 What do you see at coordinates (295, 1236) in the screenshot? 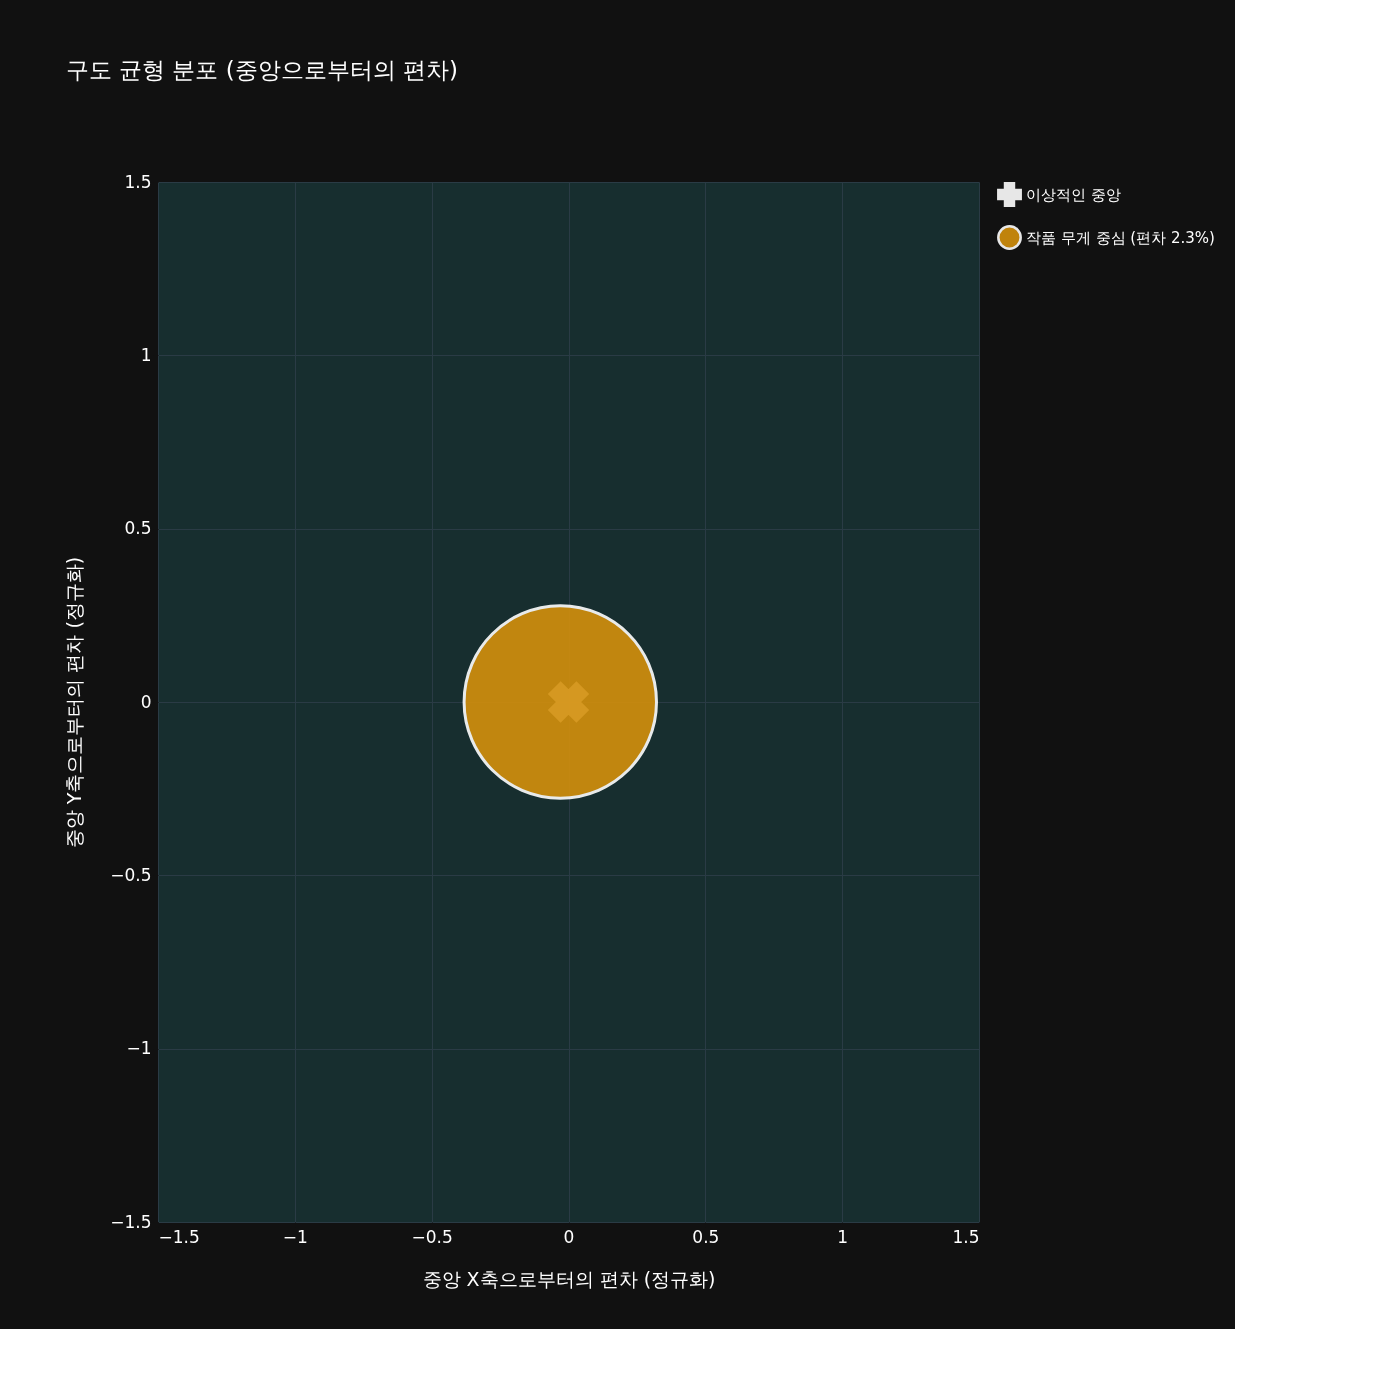
I see `x-tick-label: −1` at bounding box center [295, 1236].